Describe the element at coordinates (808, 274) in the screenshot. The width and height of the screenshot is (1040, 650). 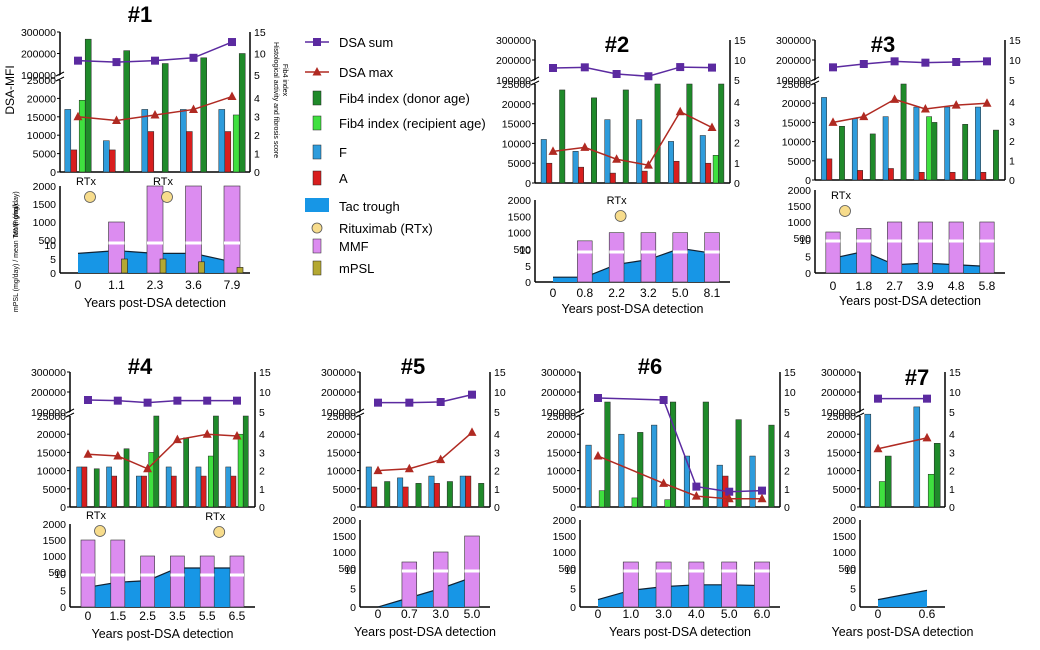
I see `low-tick-label: 0` at that location.